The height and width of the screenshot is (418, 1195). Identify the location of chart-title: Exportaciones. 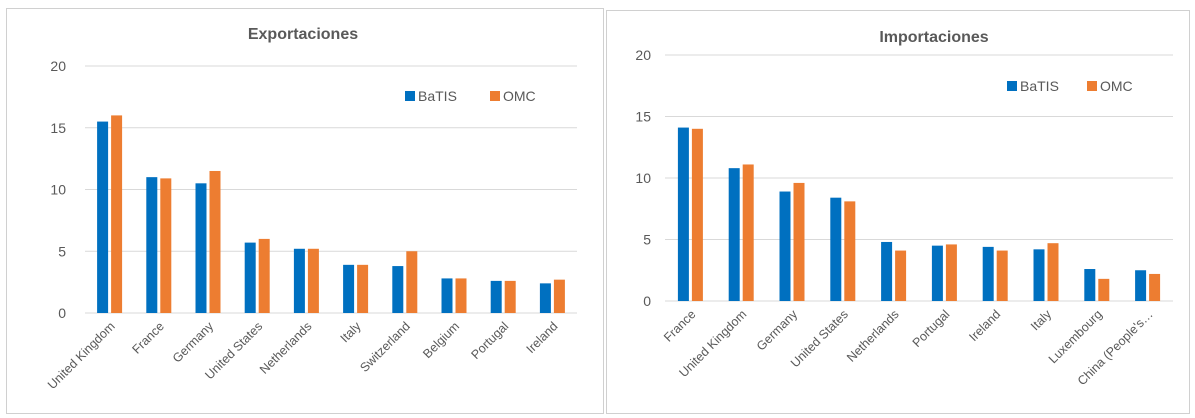
(303, 34).